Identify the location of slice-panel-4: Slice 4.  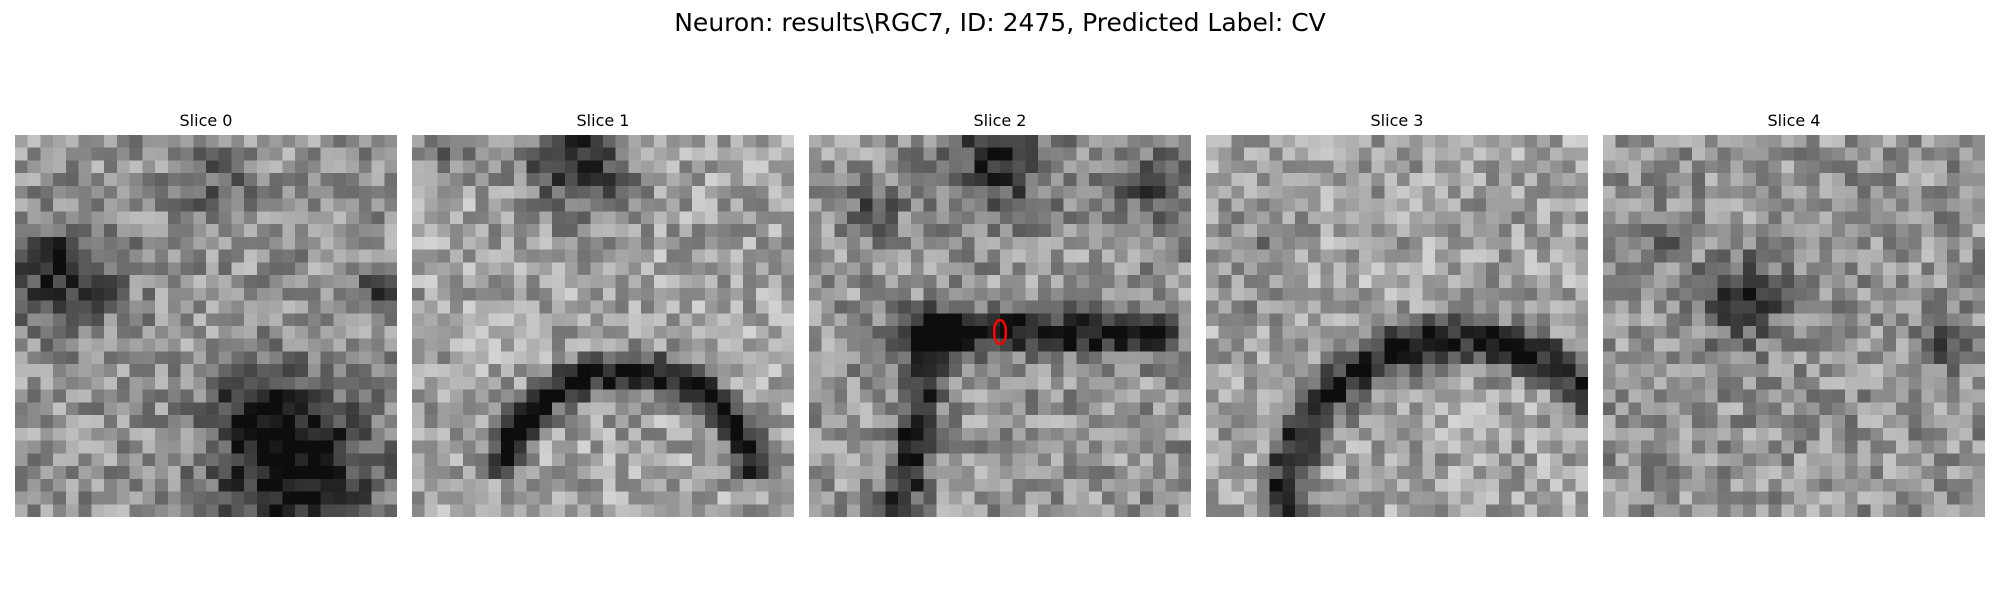
(1794, 313).